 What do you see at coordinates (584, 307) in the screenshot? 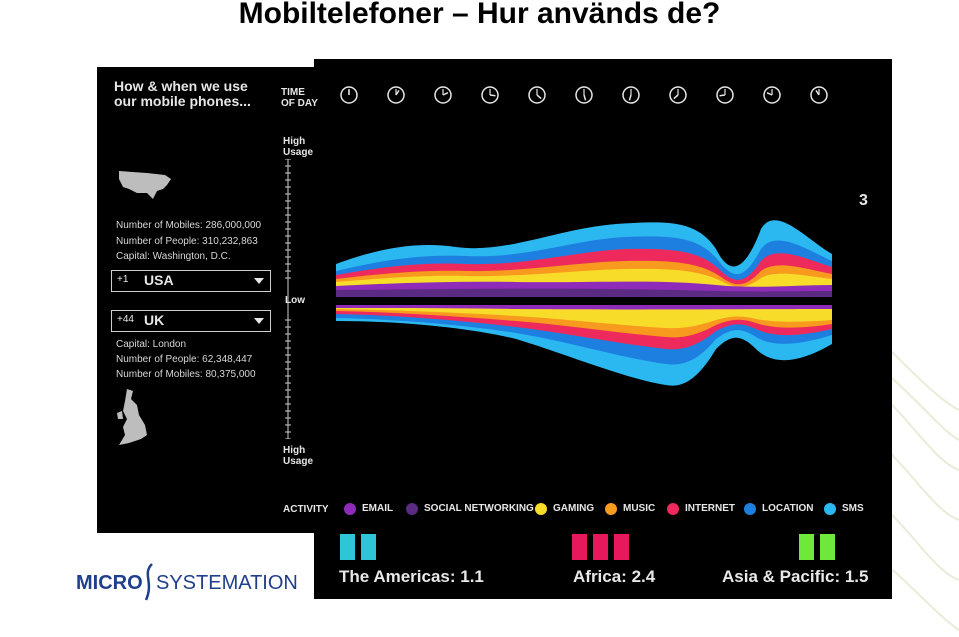
I see `layer-email-bottom` at bounding box center [584, 307].